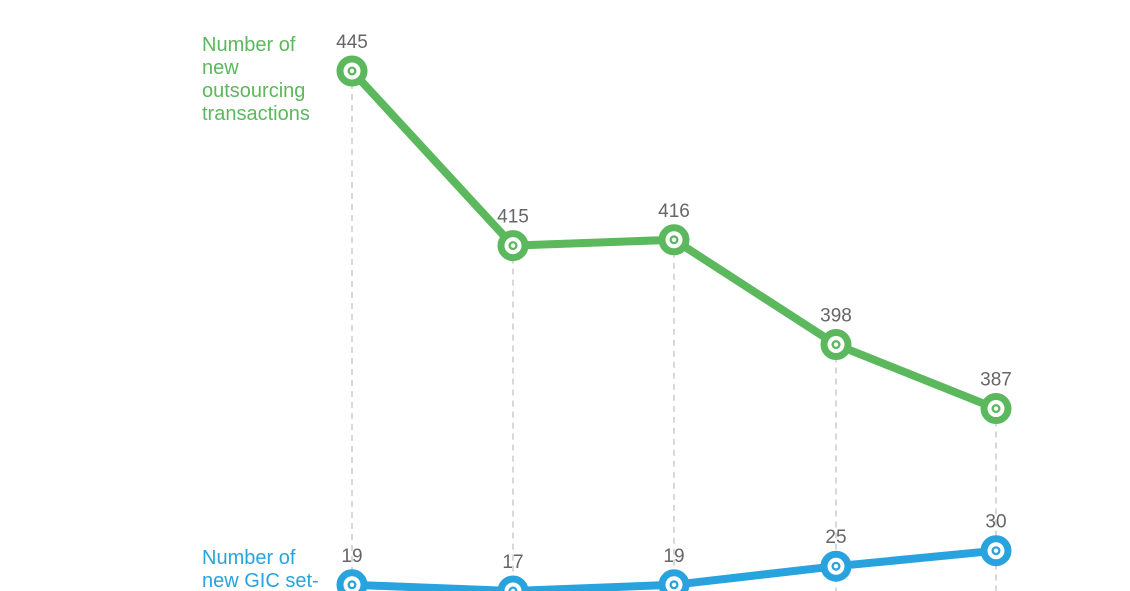  What do you see at coordinates (836, 316) in the screenshot?
I see `data-label-outsourcing-4: 398` at bounding box center [836, 316].